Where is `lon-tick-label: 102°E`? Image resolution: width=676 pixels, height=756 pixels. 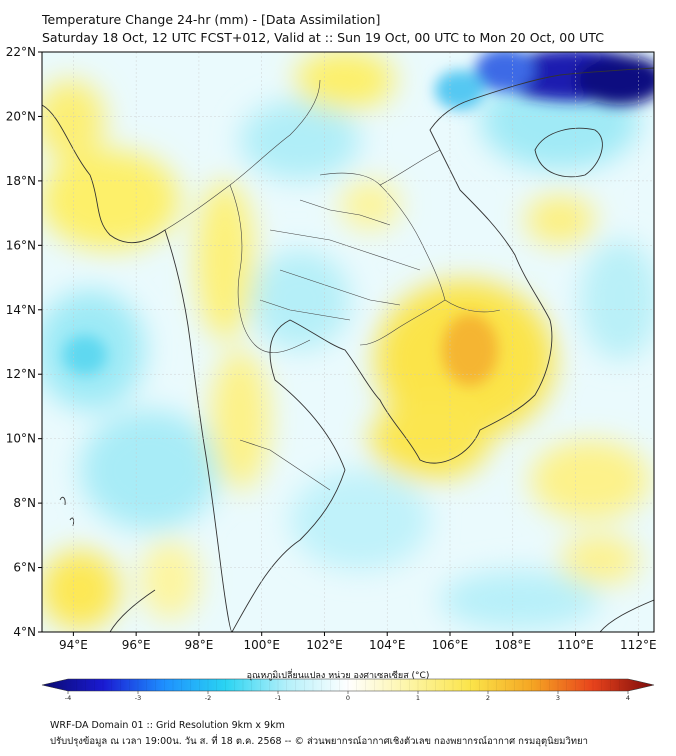 lon-tick-label: 102°E is located at coordinates (324, 645).